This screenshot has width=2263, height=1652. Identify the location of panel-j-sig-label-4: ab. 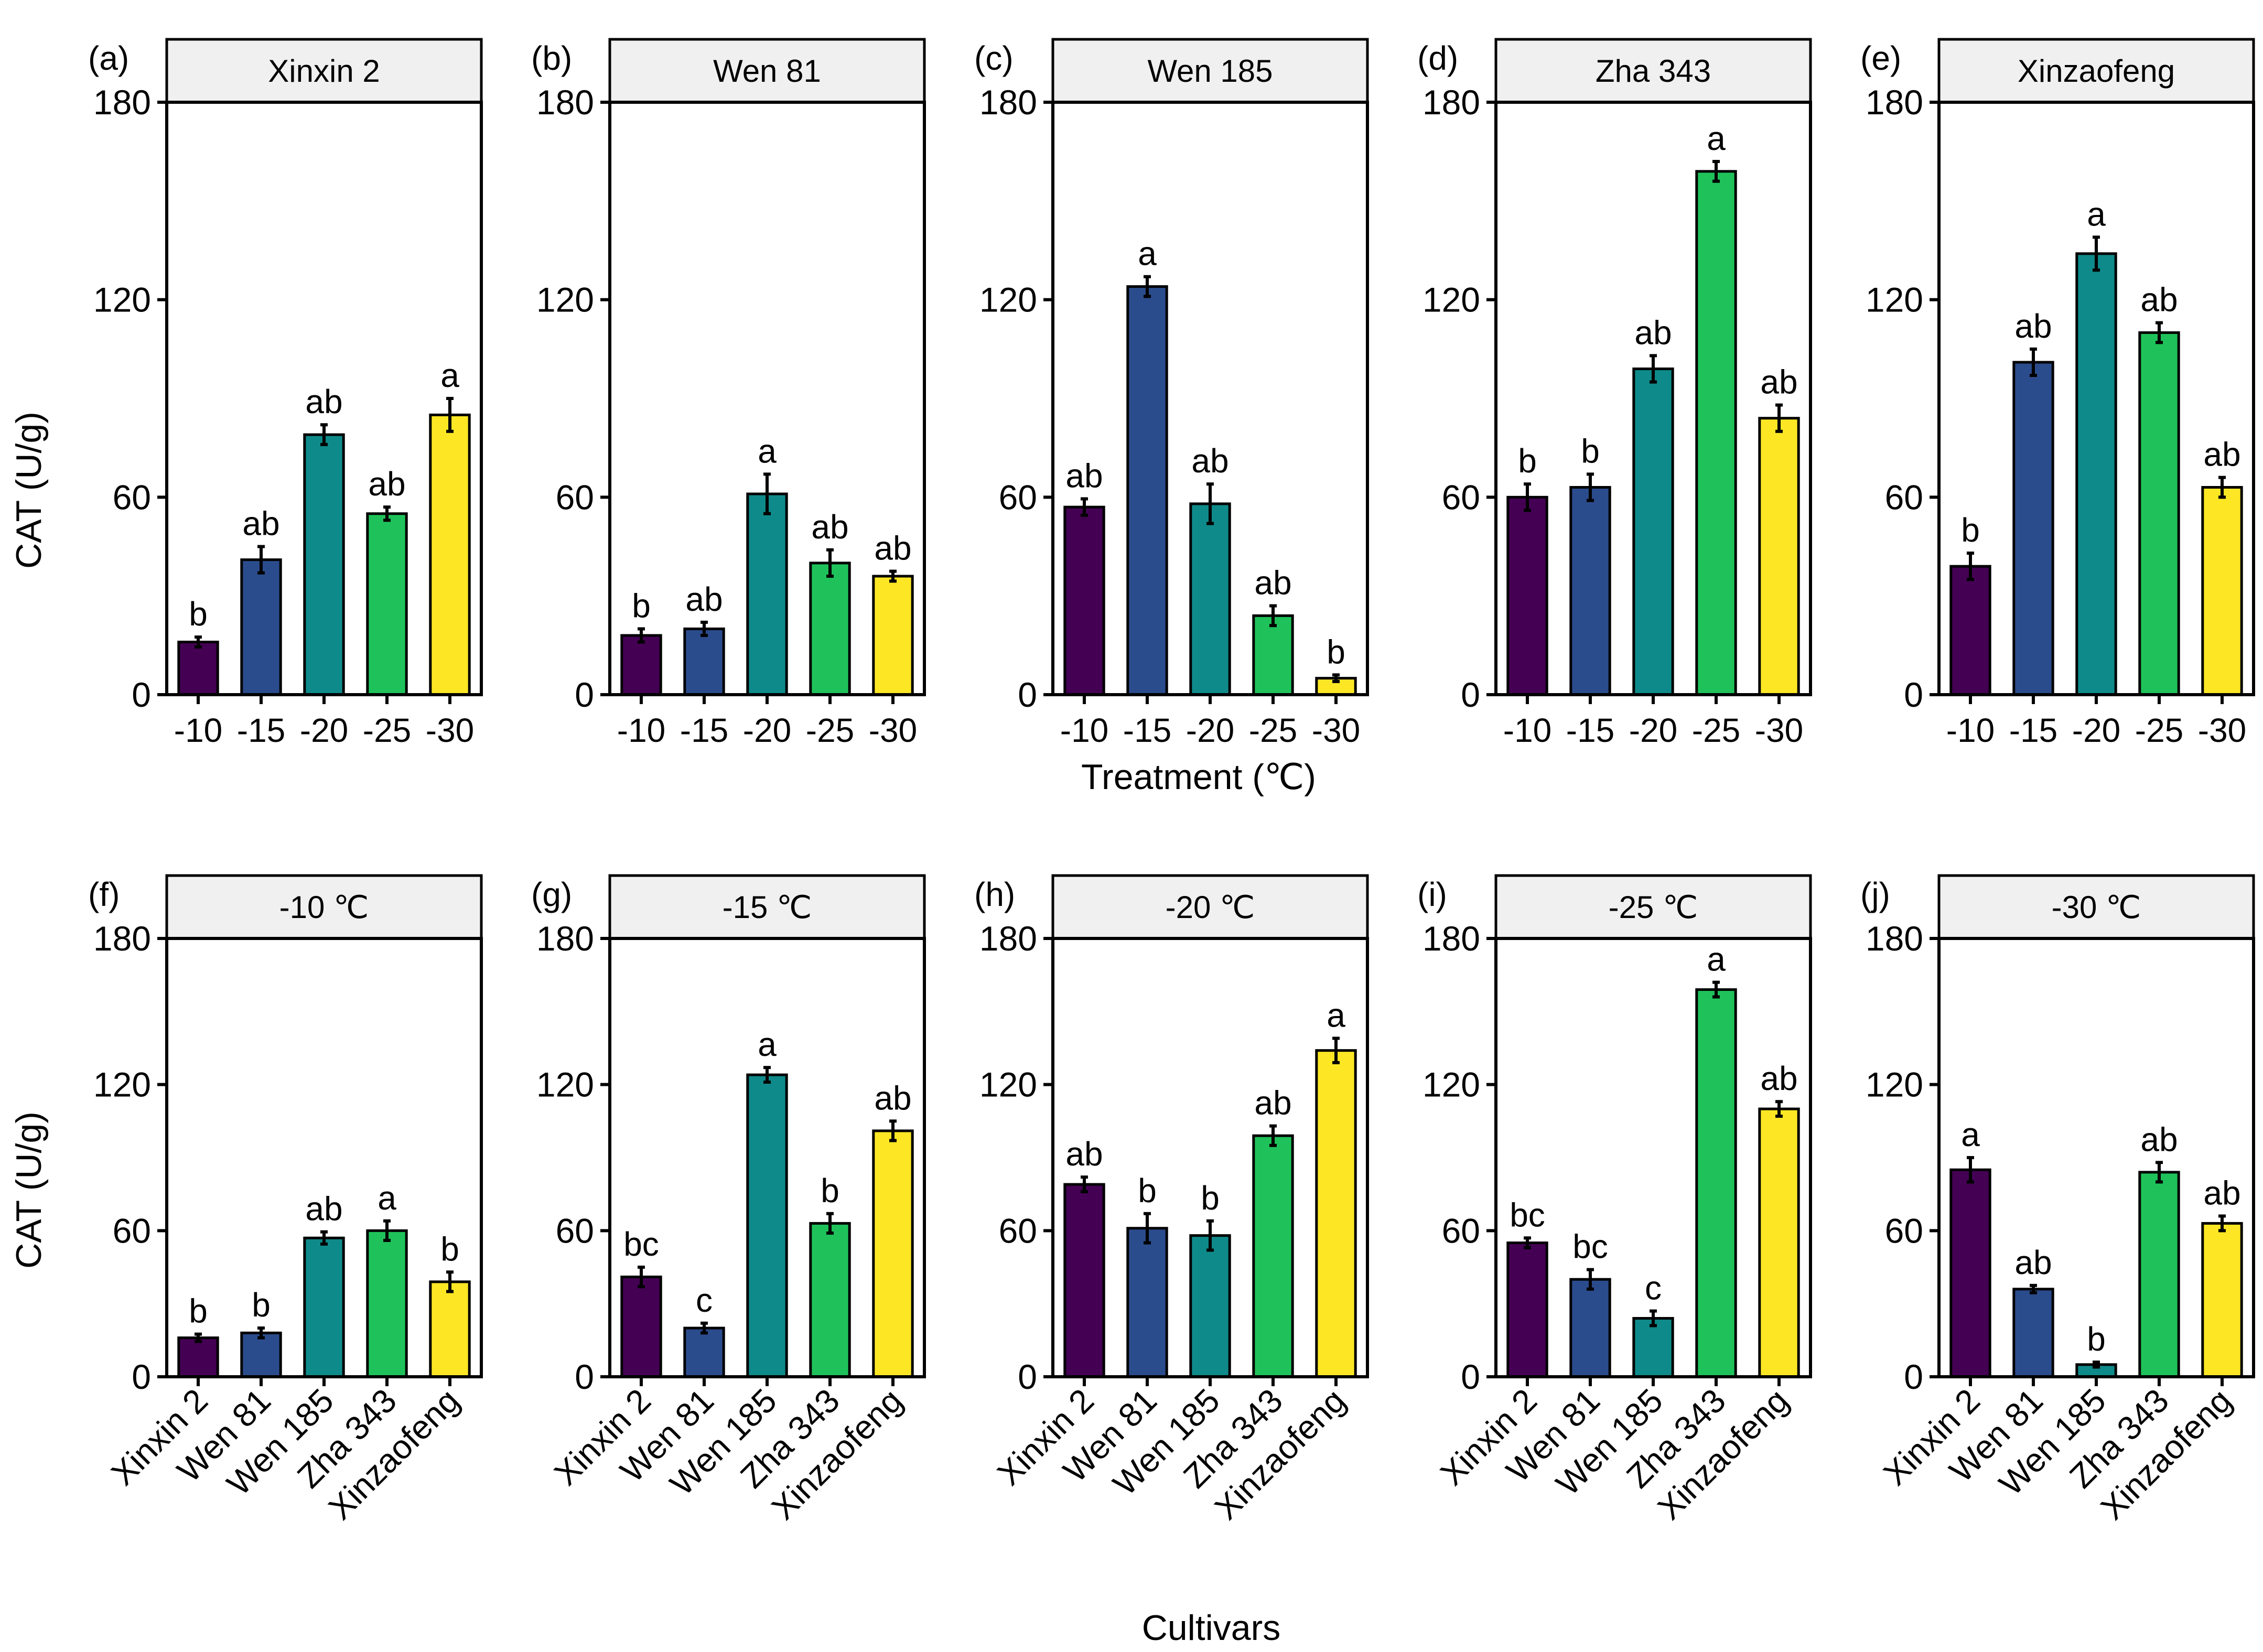
(2159, 1139).